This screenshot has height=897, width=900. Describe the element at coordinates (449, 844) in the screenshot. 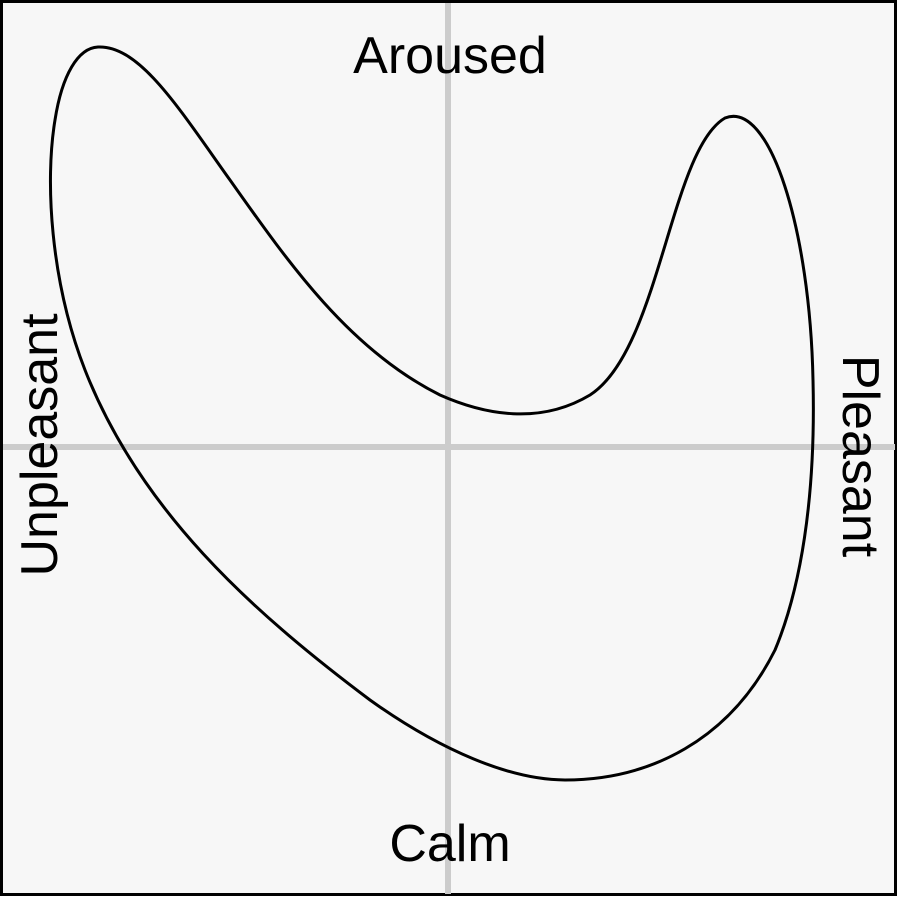

I see `calm-label: Calm` at that location.